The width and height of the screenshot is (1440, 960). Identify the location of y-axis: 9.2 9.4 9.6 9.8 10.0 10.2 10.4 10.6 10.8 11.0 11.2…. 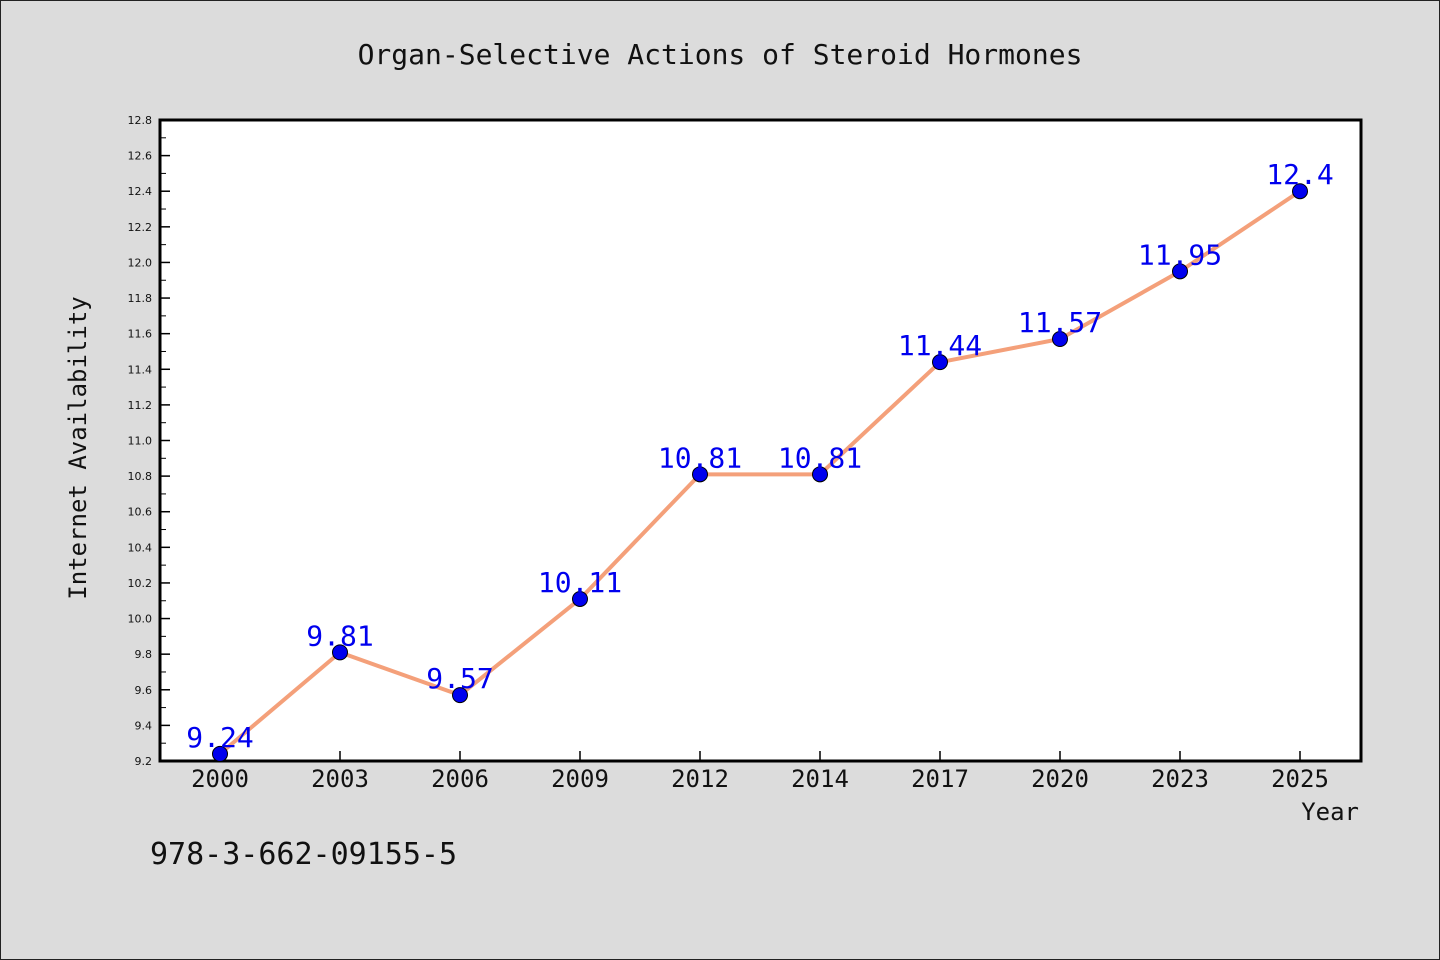
(149, 441).